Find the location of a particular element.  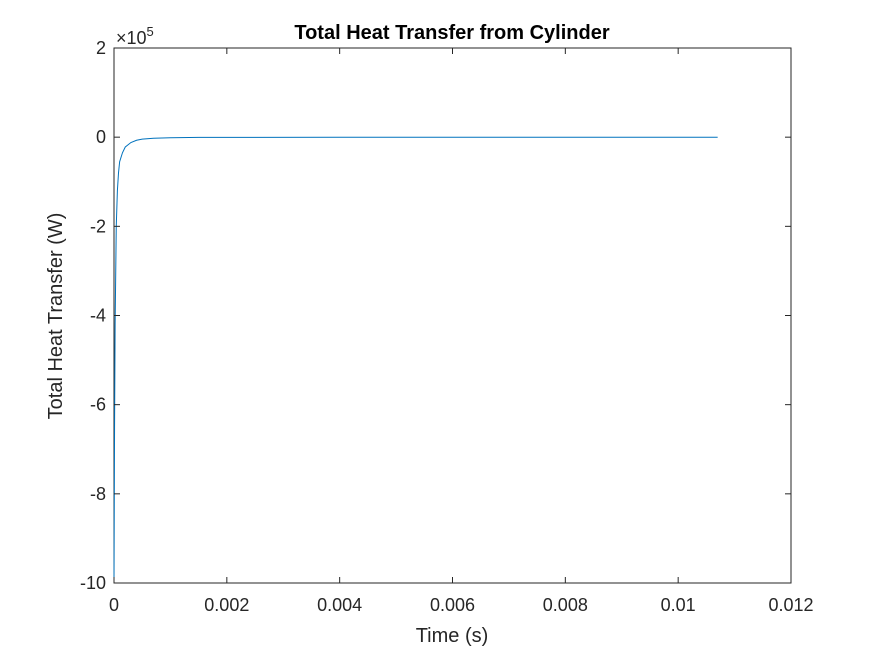

x-tick-label: 0.004 is located at coordinates (339, 605).